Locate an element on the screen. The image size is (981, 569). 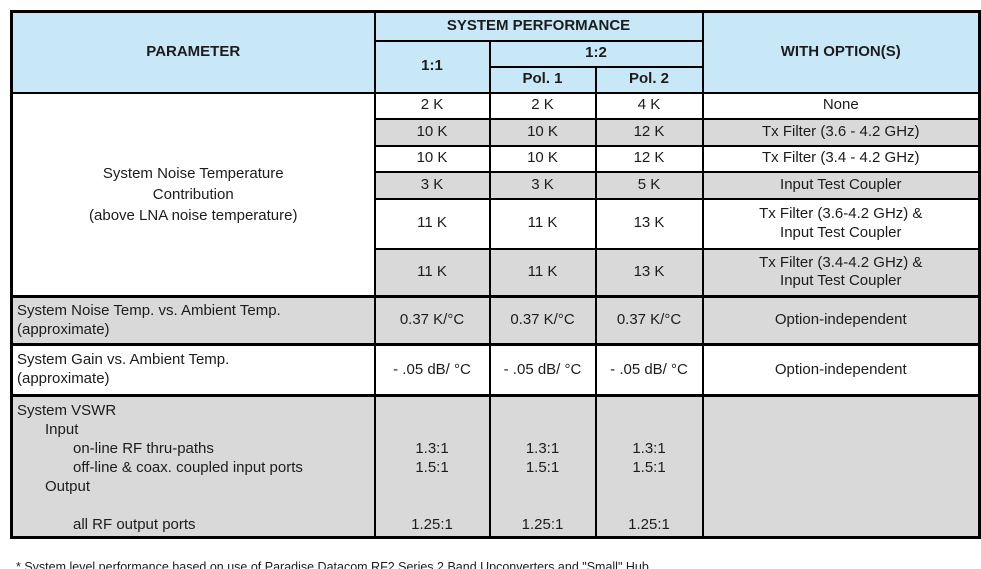
vswr-values-pol-1: 1.3:1 1.5:1 1.25:1 is located at coordinates (542, 466).